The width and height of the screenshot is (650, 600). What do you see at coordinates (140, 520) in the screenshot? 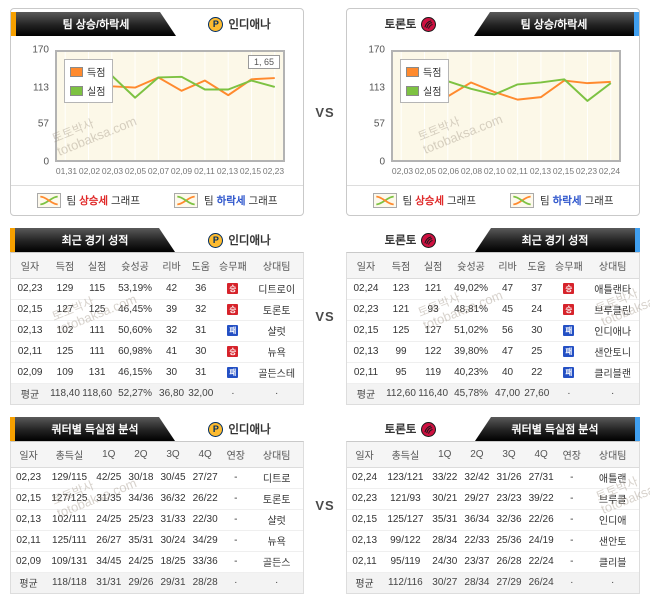
I see `cell: 25/23` at bounding box center [140, 520].